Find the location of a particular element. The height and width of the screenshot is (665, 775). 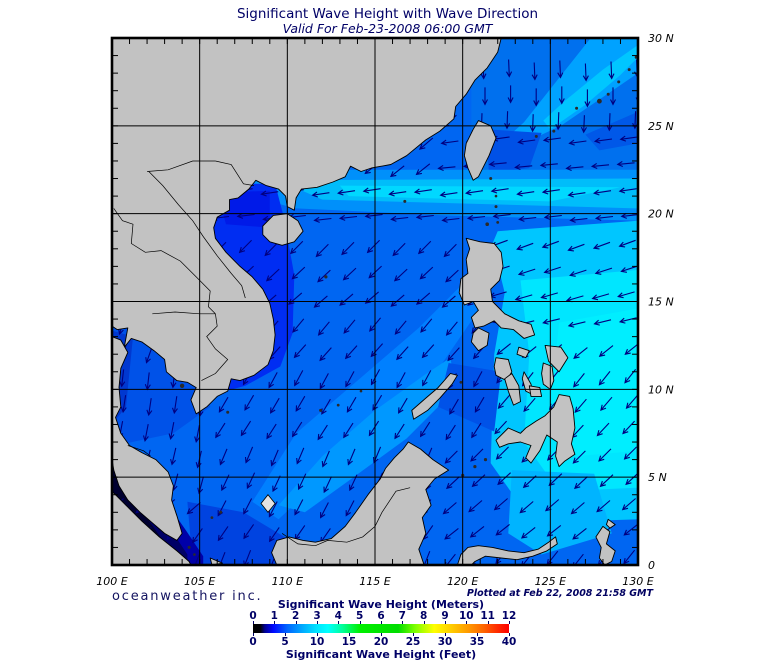

meters-tick-label: 4 is located at coordinates (338, 616).